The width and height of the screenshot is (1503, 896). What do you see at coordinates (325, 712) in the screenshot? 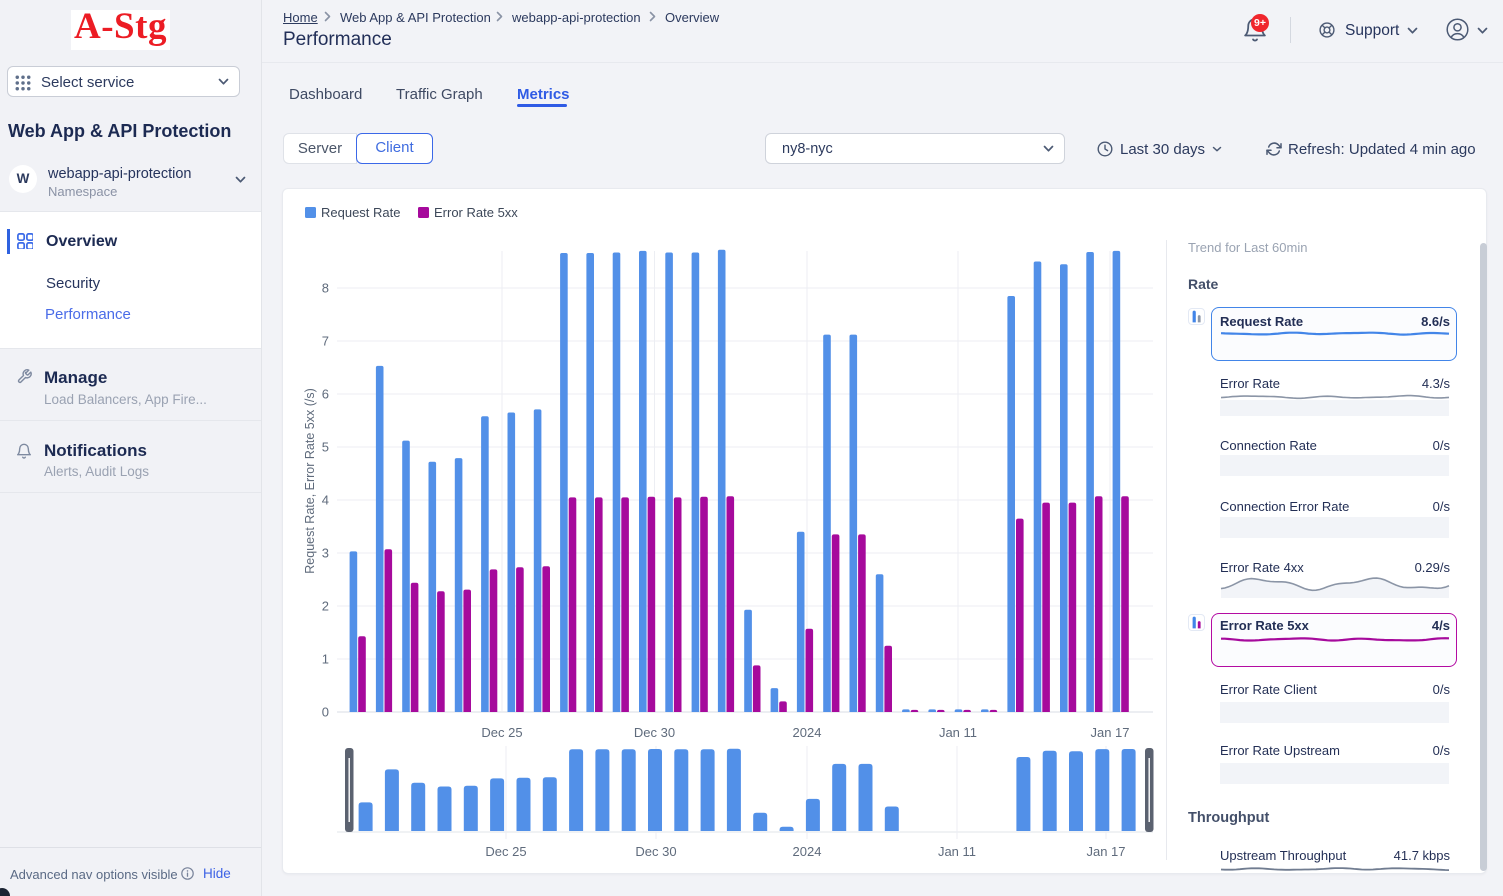
I see `svg-text: 0` at bounding box center [325, 712].